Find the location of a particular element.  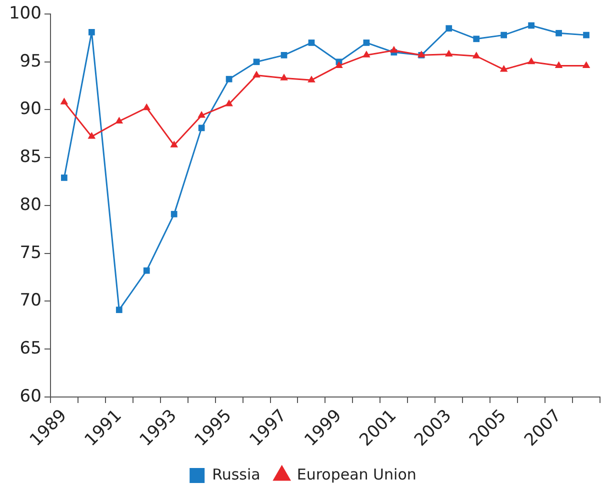

legend-label: Russia is located at coordinates (236, 474).